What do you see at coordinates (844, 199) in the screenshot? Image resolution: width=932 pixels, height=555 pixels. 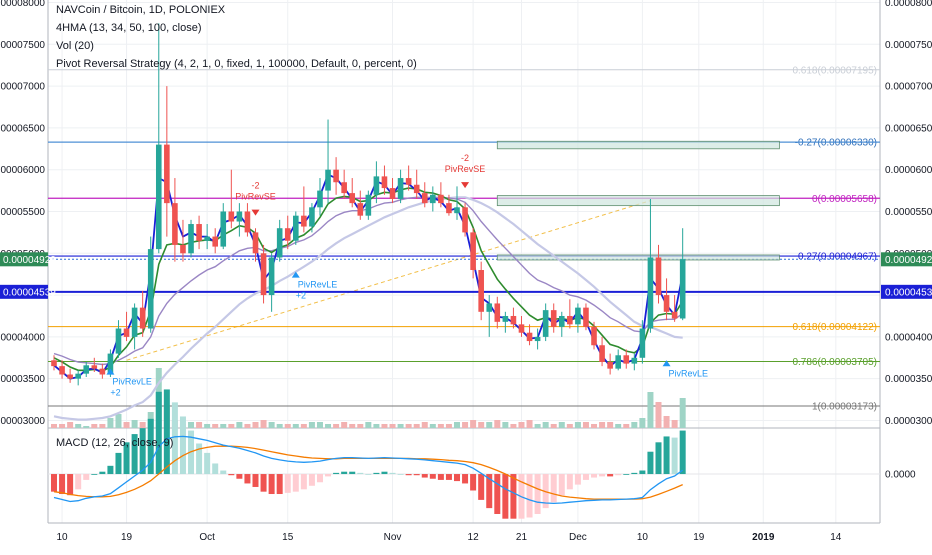 I see `fib-level-label: 0(0.00005658)` at bounding box center [844, 199].